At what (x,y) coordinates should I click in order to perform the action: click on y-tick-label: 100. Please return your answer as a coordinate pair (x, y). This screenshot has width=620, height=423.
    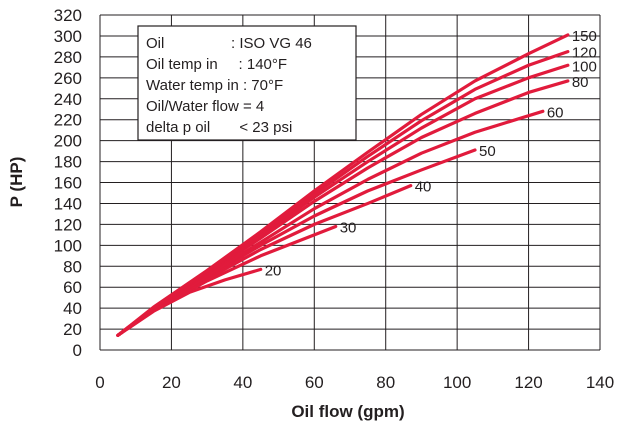
    Looking at the image, I should click on (68, 245).